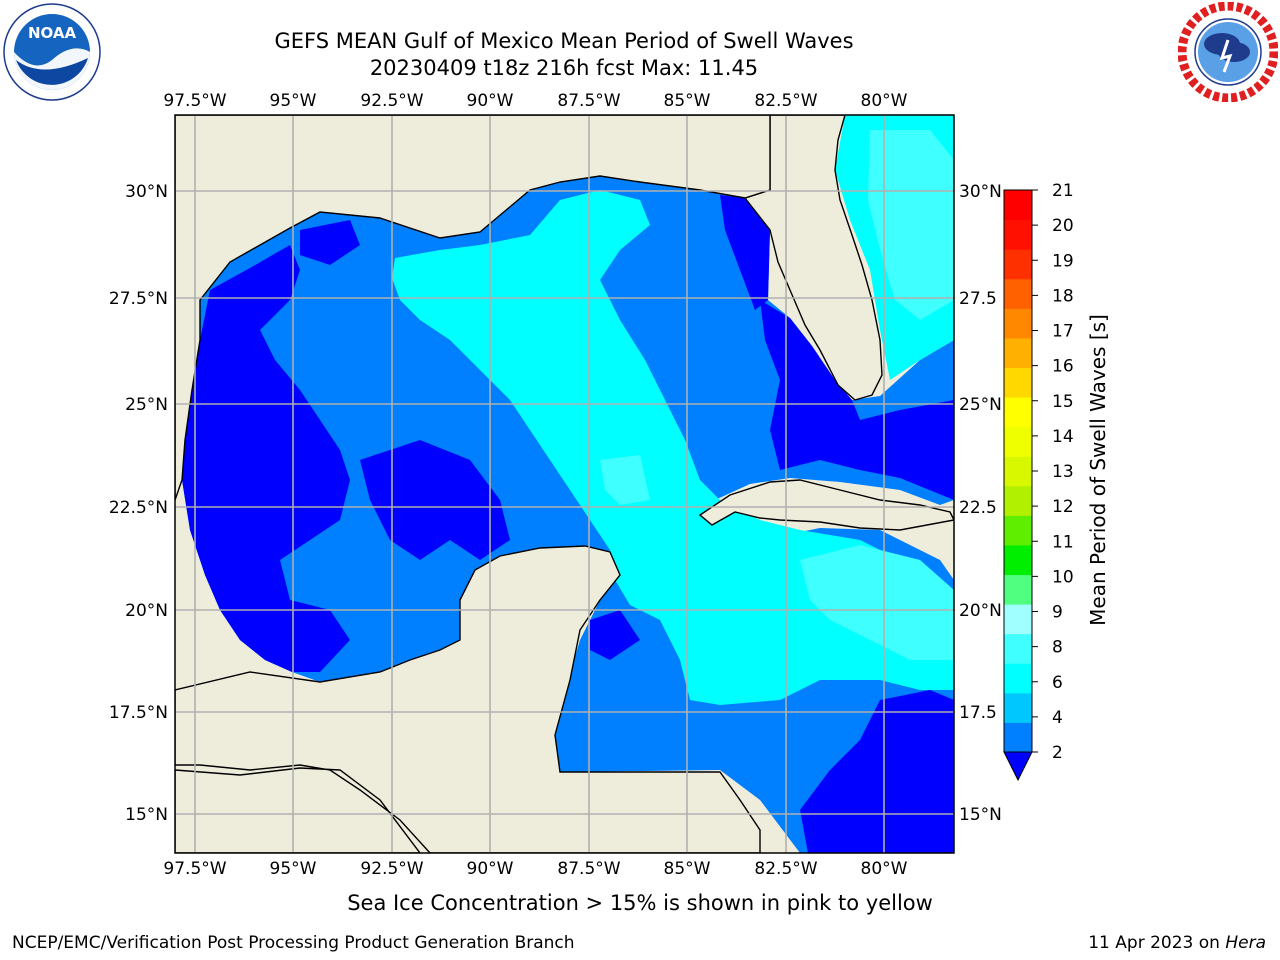  Describe the element at coordinates (564, 68) in the screenshot. I see `chart-subtitle: 20230409 t18z 216h fcst Max: 11.45` at that location.